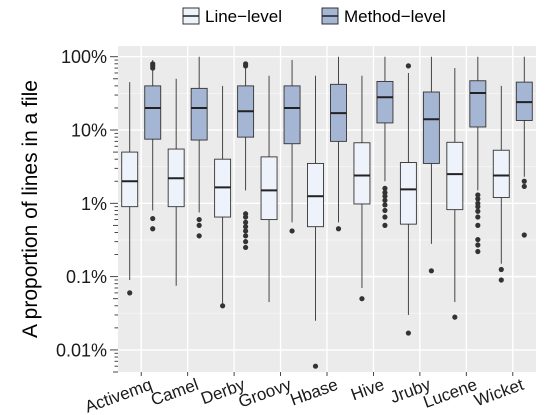 The width and height of the screenshot is (554, 415). I want to click on box-method-level-activemq, so click(153, 146).